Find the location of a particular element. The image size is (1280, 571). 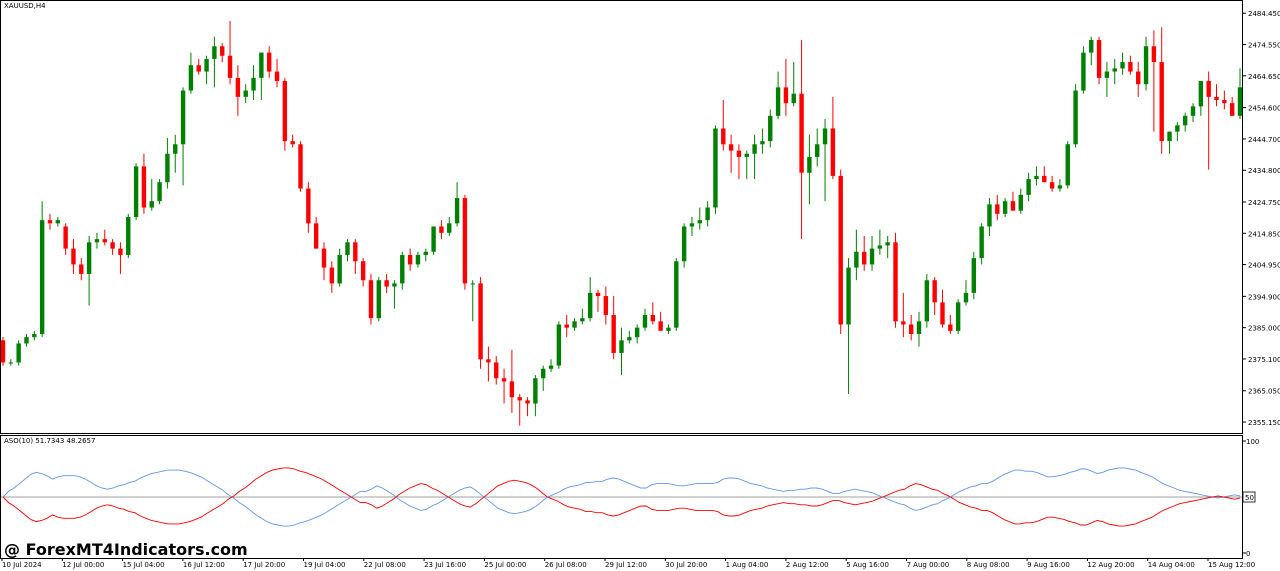

price-chart-title: XAUUSD,H4 is located at coordinates (25, 6).